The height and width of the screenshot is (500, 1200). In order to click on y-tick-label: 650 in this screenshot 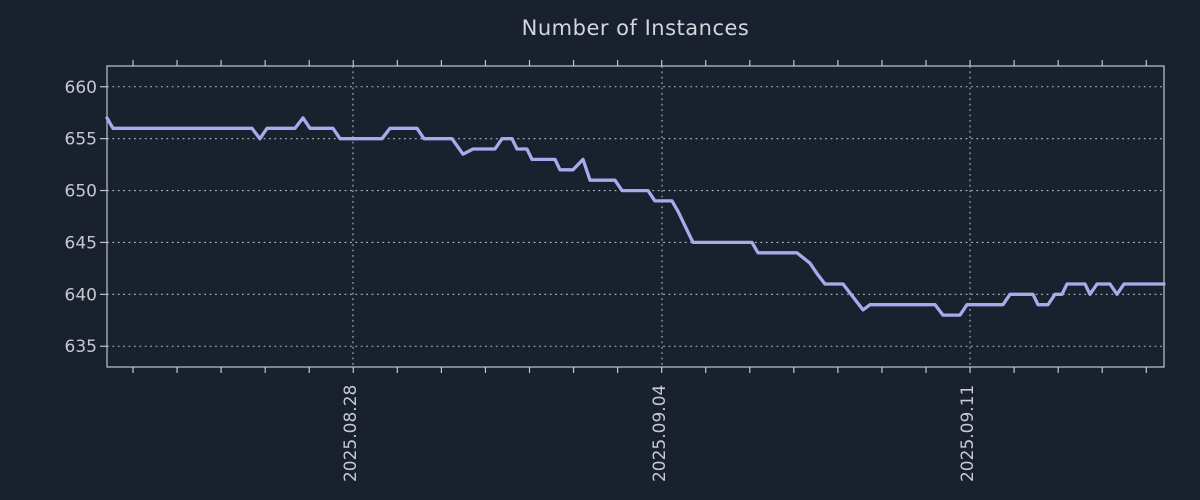, I will do `click(81, 192)`.